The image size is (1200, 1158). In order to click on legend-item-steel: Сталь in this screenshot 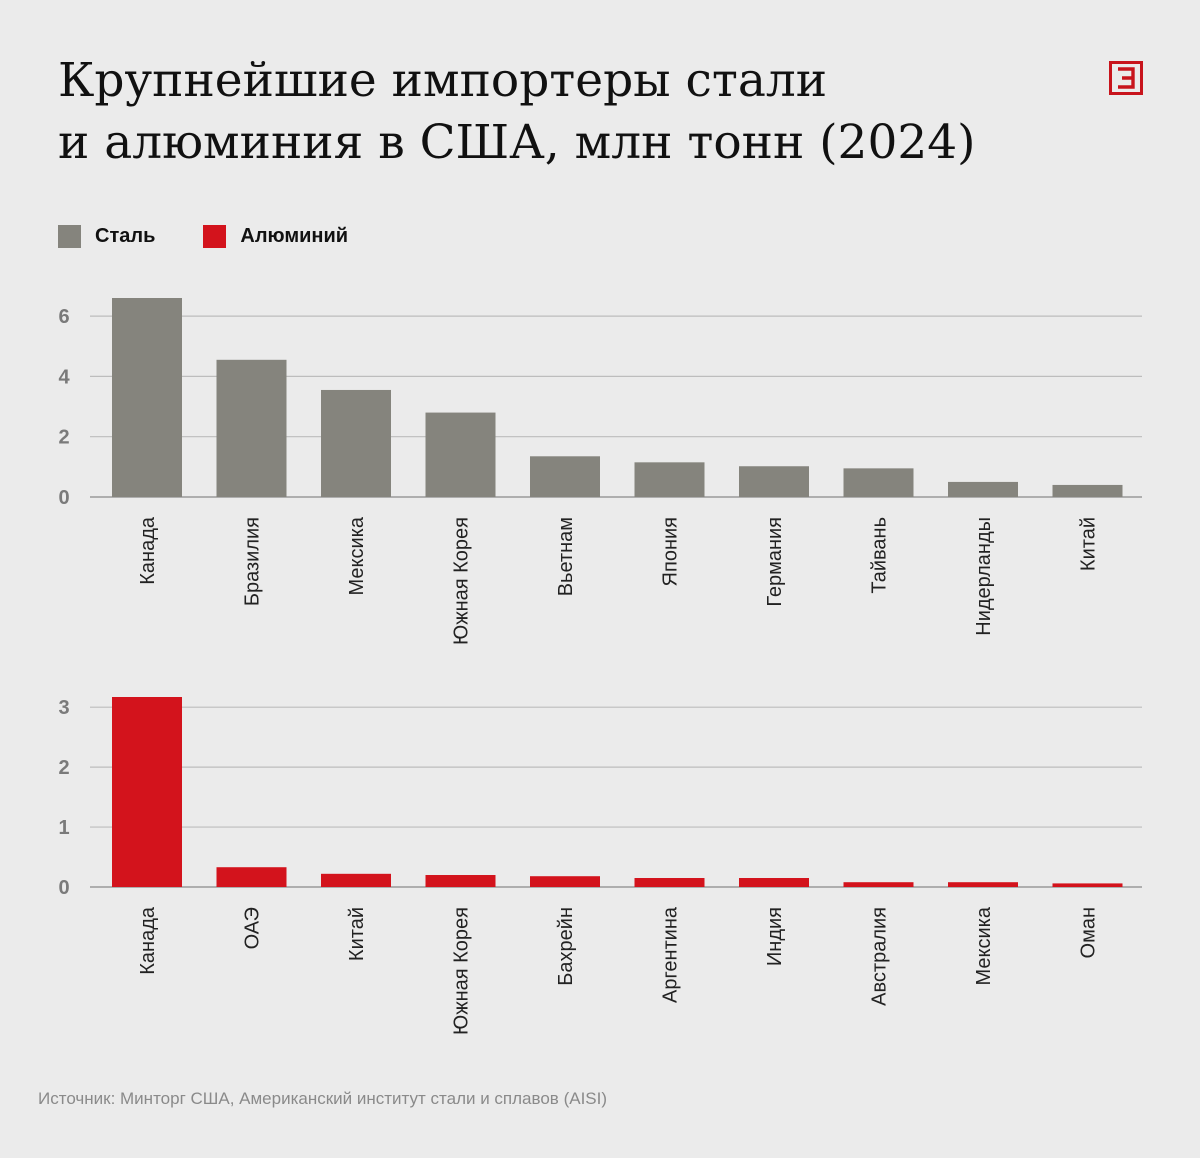, I will do `click(106, 236)`.